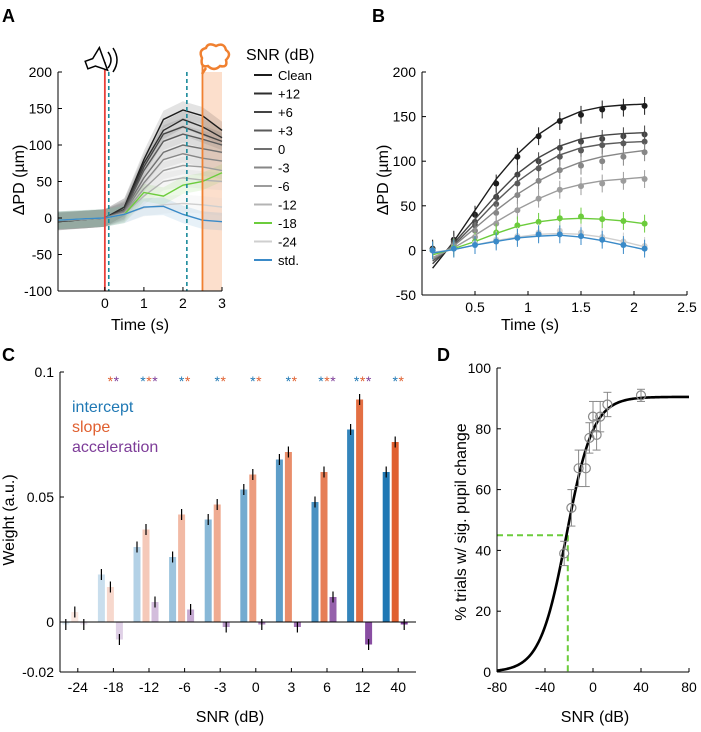 This screenshot has width=701, height=732. Describe the element at coordinates (113, 687) in the screenshot. I see `x-tick-label: -18` at that location.